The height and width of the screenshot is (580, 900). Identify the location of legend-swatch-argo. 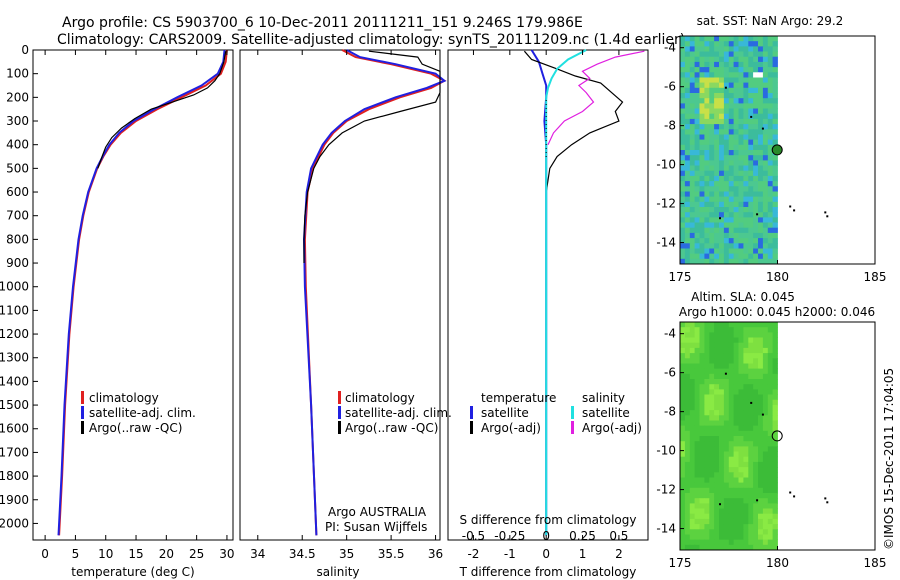
(339, 427).